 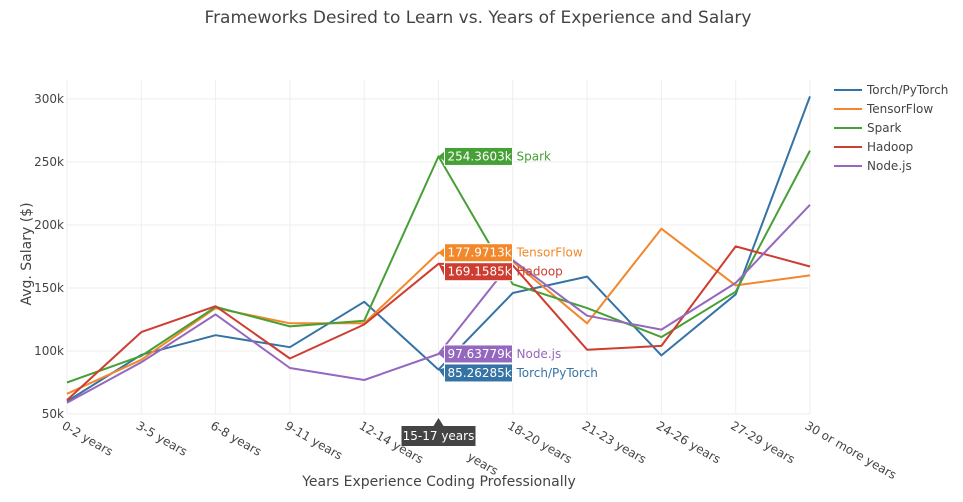 What do you see at coordinates (53, 414) in the screenshot?
I see `y-tick-label: 50k` at bounding box center [53, 414].